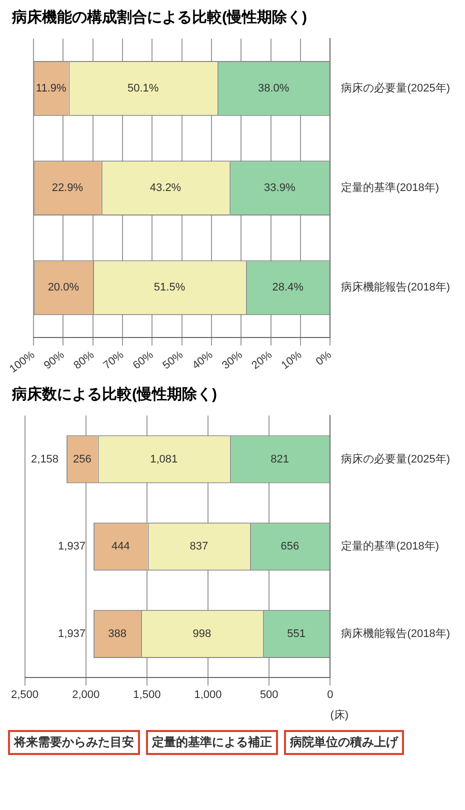  What do you see at coordinates (324, 358) in the screenshot?
I see `x-tick-label: 0%` at bounding box center [324, 358].